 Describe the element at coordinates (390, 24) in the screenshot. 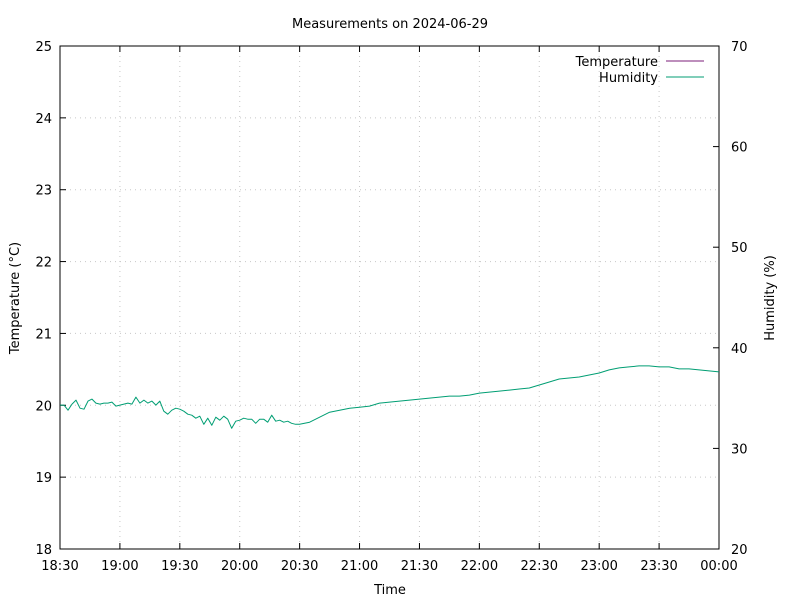

I see `chart-title: Measurements on 2024-06-29` at that location.